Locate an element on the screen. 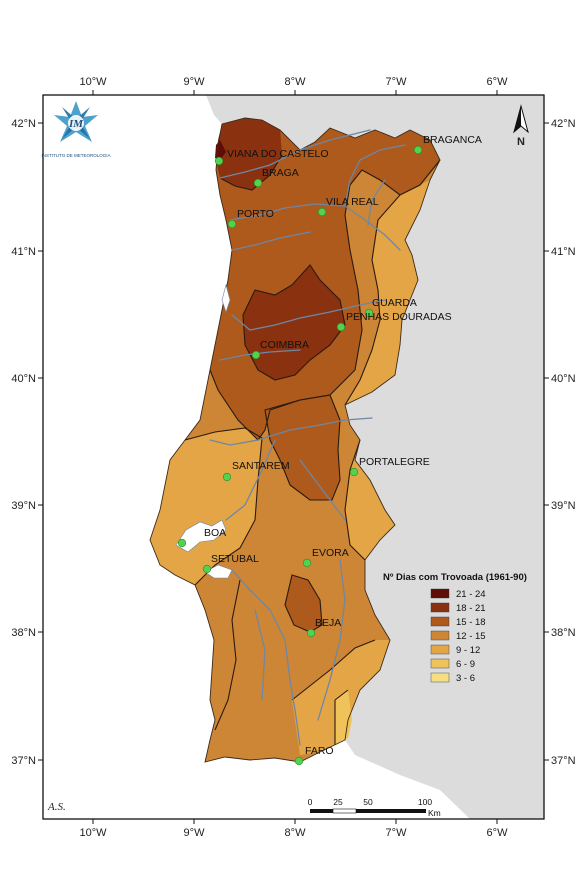  city-label: COIMBRA is located at coordinates (284, 345).